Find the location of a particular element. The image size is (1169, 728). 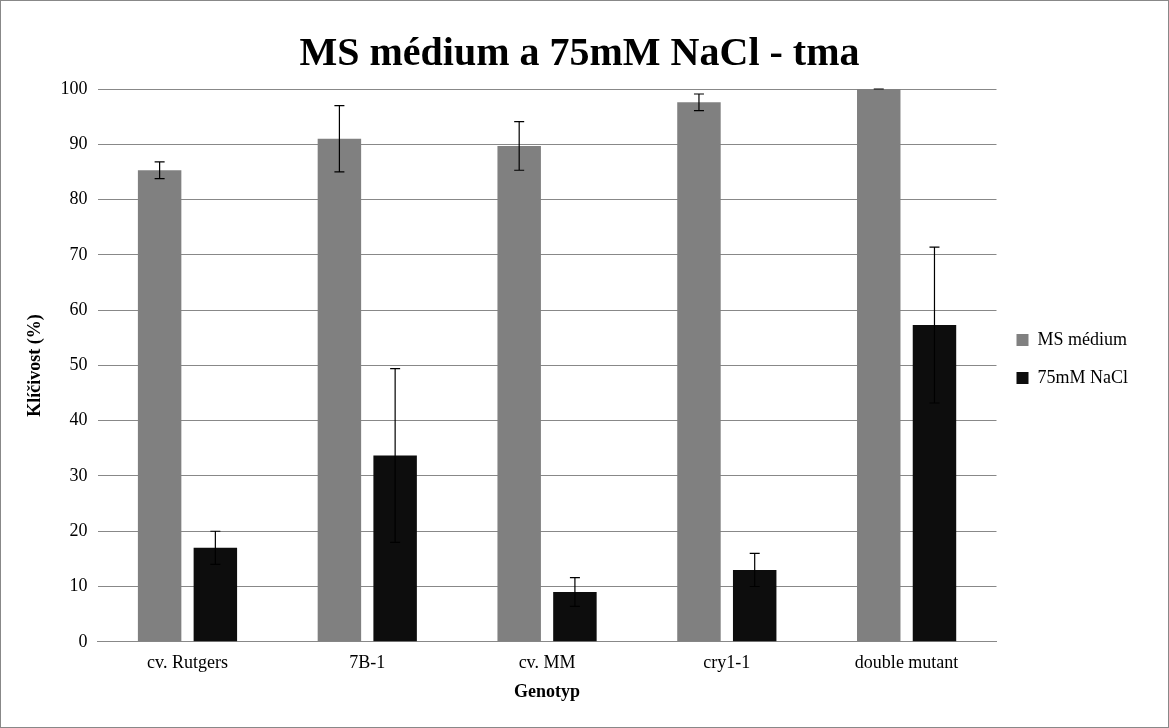

x-tick-label: cry1-1 is located at coordinates (727, 662).